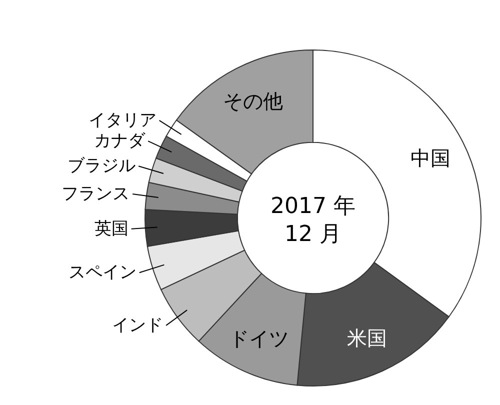 The width and height of the screenshot is (500, 405). What do you see at coordinates (102, 272) in the screenshot?
I see `slice-label: スペイン` at bounding box center [102, 272].